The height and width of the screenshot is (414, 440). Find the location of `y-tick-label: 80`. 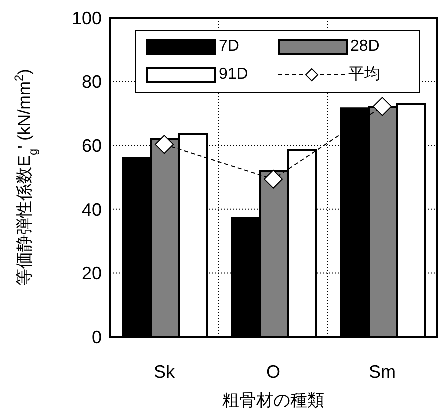

y-tick-label: 80 is located at coordinates (92, 82).